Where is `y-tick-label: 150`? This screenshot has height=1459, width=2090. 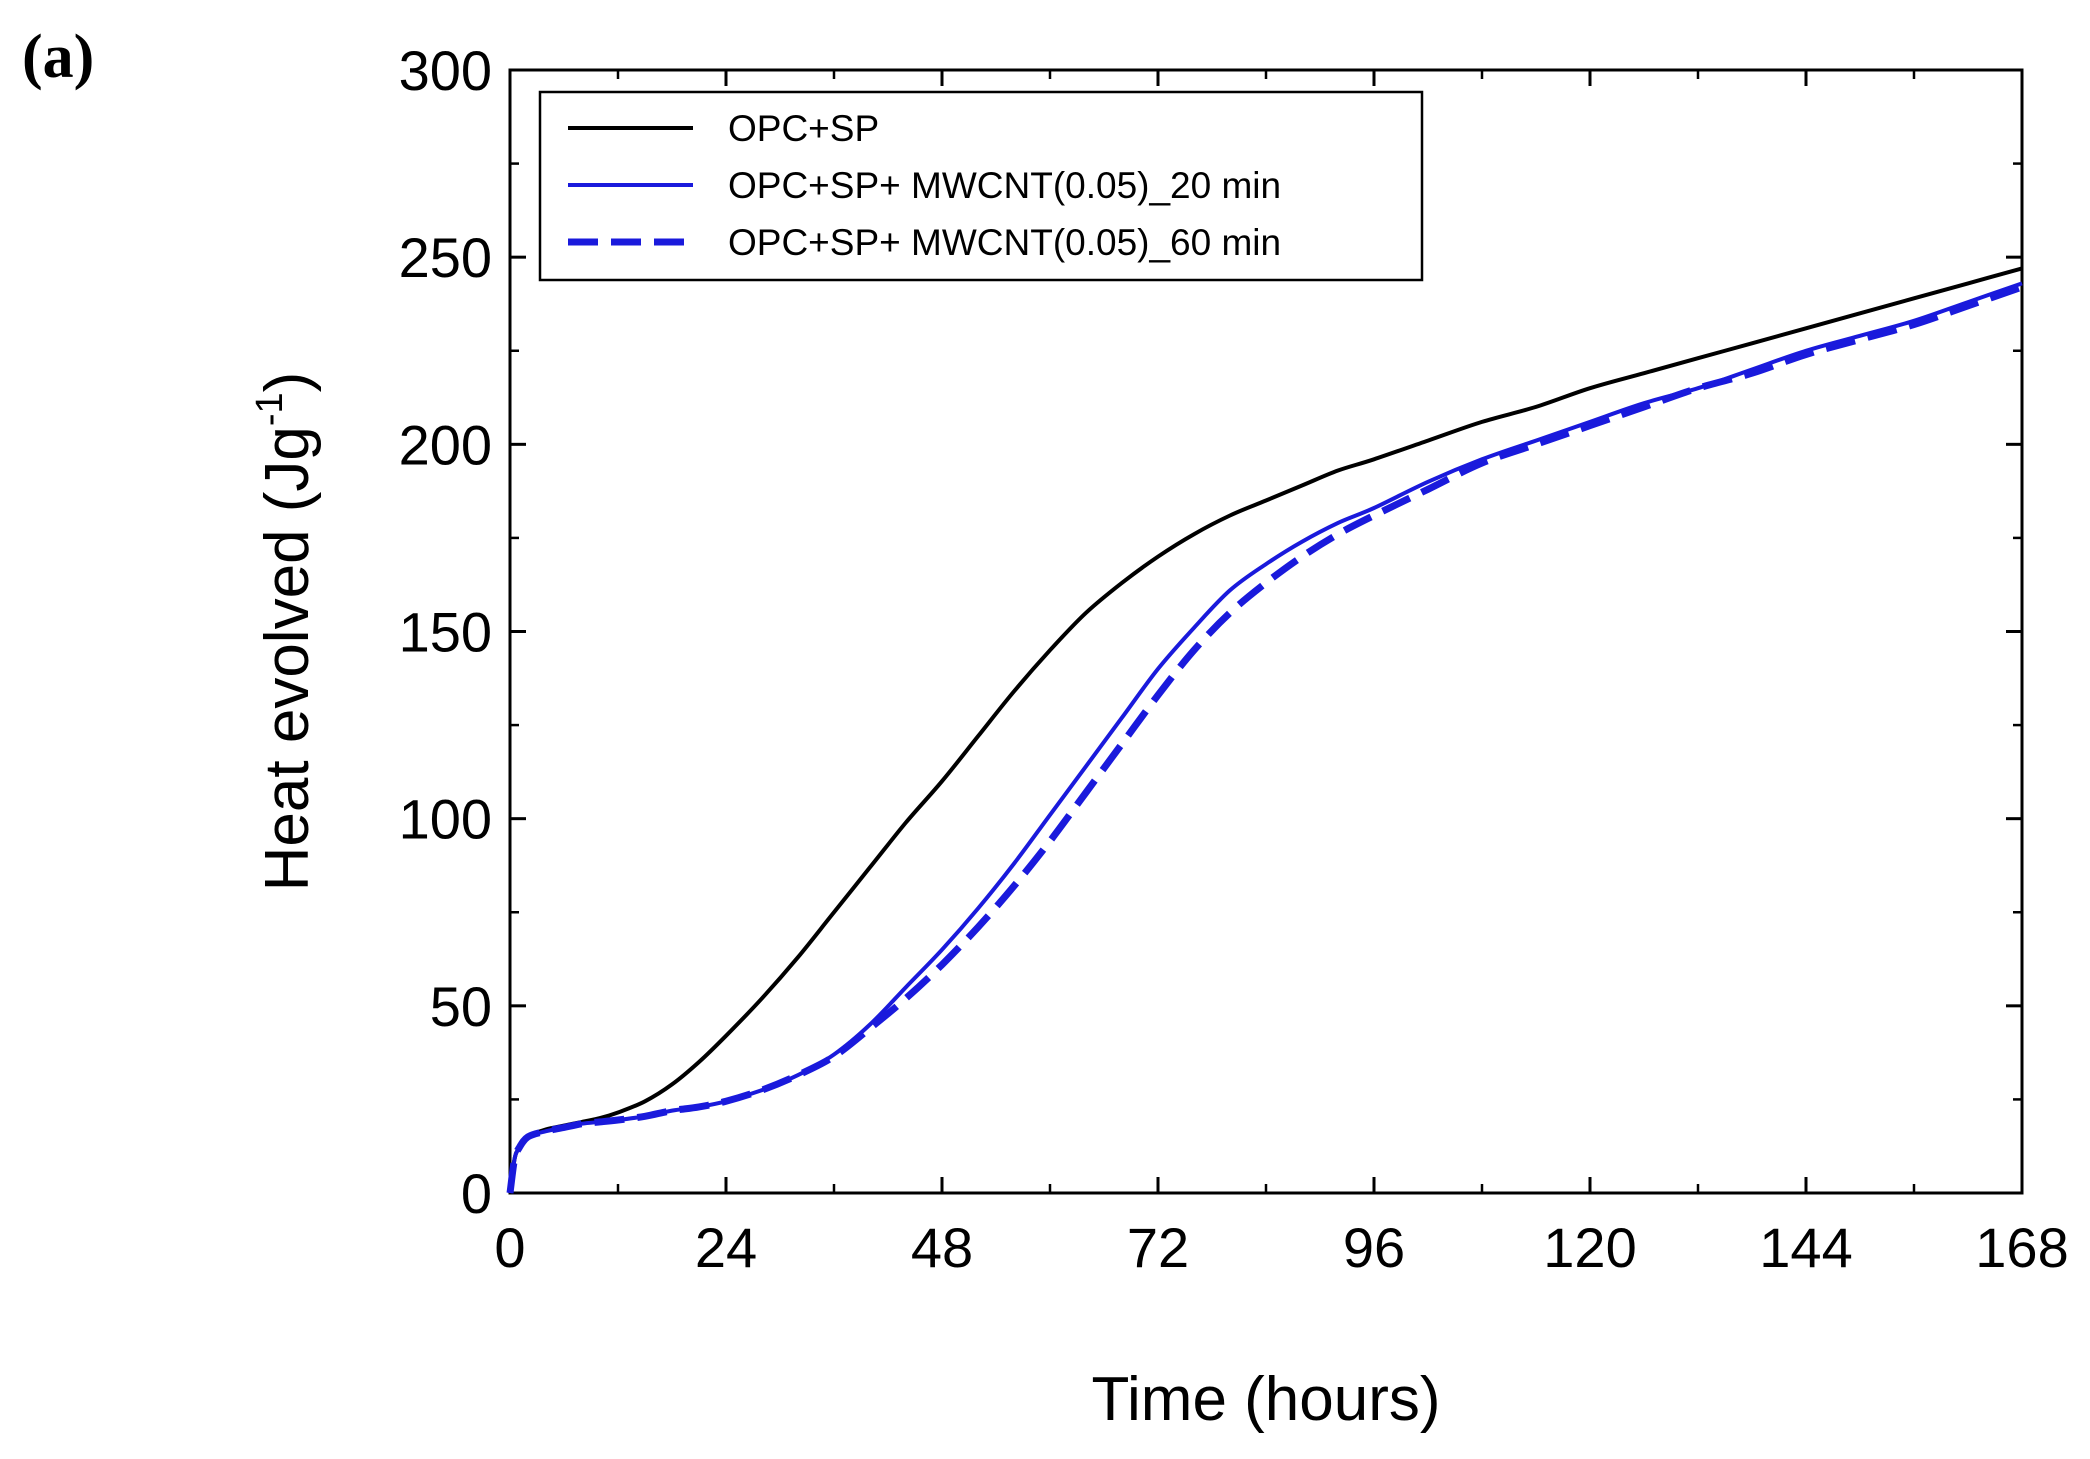 y-tick-label: 150 is located at coordinates (445, 632).